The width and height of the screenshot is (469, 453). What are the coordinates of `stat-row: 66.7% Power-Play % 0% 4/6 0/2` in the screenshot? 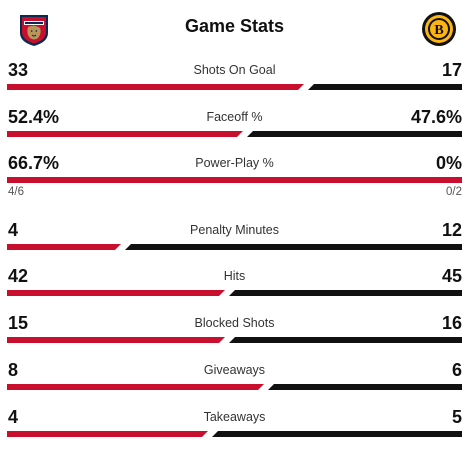 It's located at (234, 175).